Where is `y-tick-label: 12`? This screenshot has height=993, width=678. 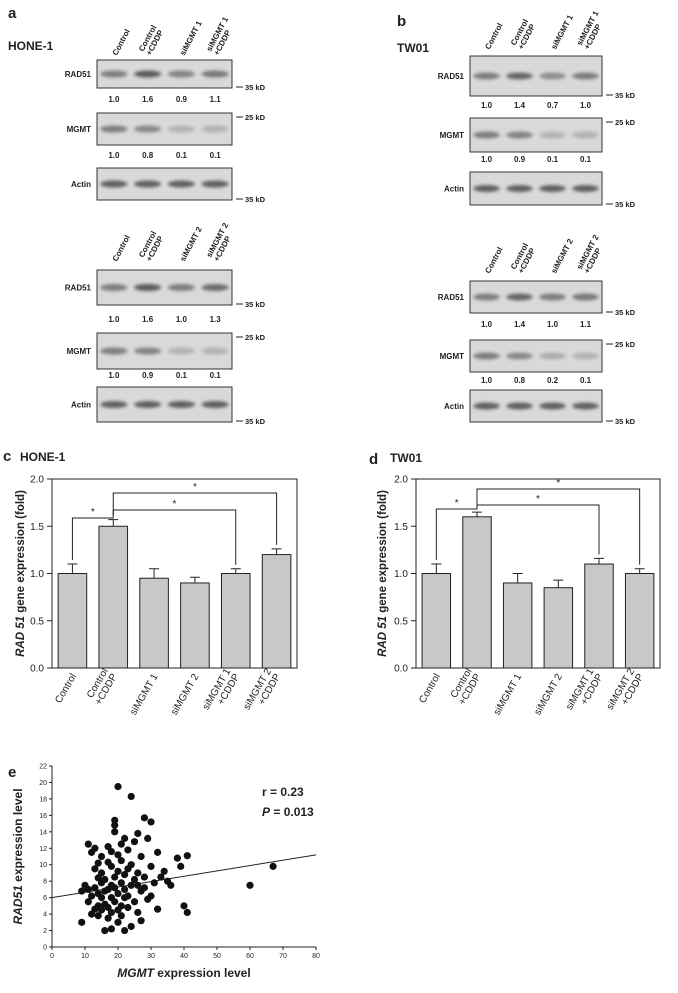 y-tick-label: 12 is located at coordinates (43, 849).